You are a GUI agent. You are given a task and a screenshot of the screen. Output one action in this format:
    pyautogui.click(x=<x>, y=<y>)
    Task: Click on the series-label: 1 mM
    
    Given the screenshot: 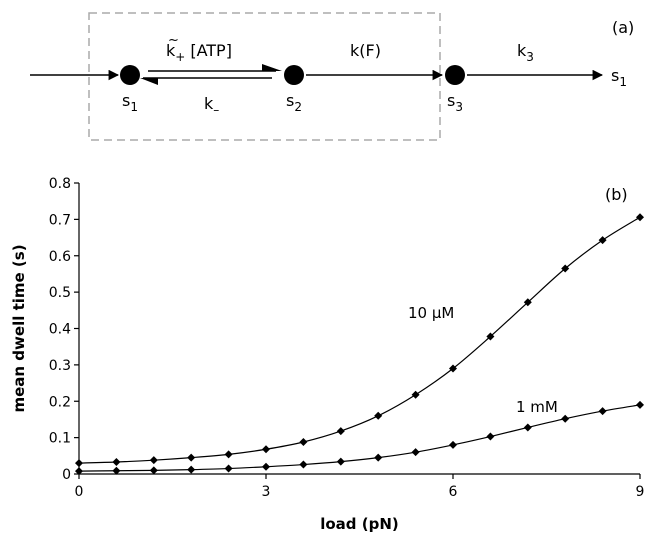 What is the action you would take?
    pyautogui.click(x=537, y=407)
    